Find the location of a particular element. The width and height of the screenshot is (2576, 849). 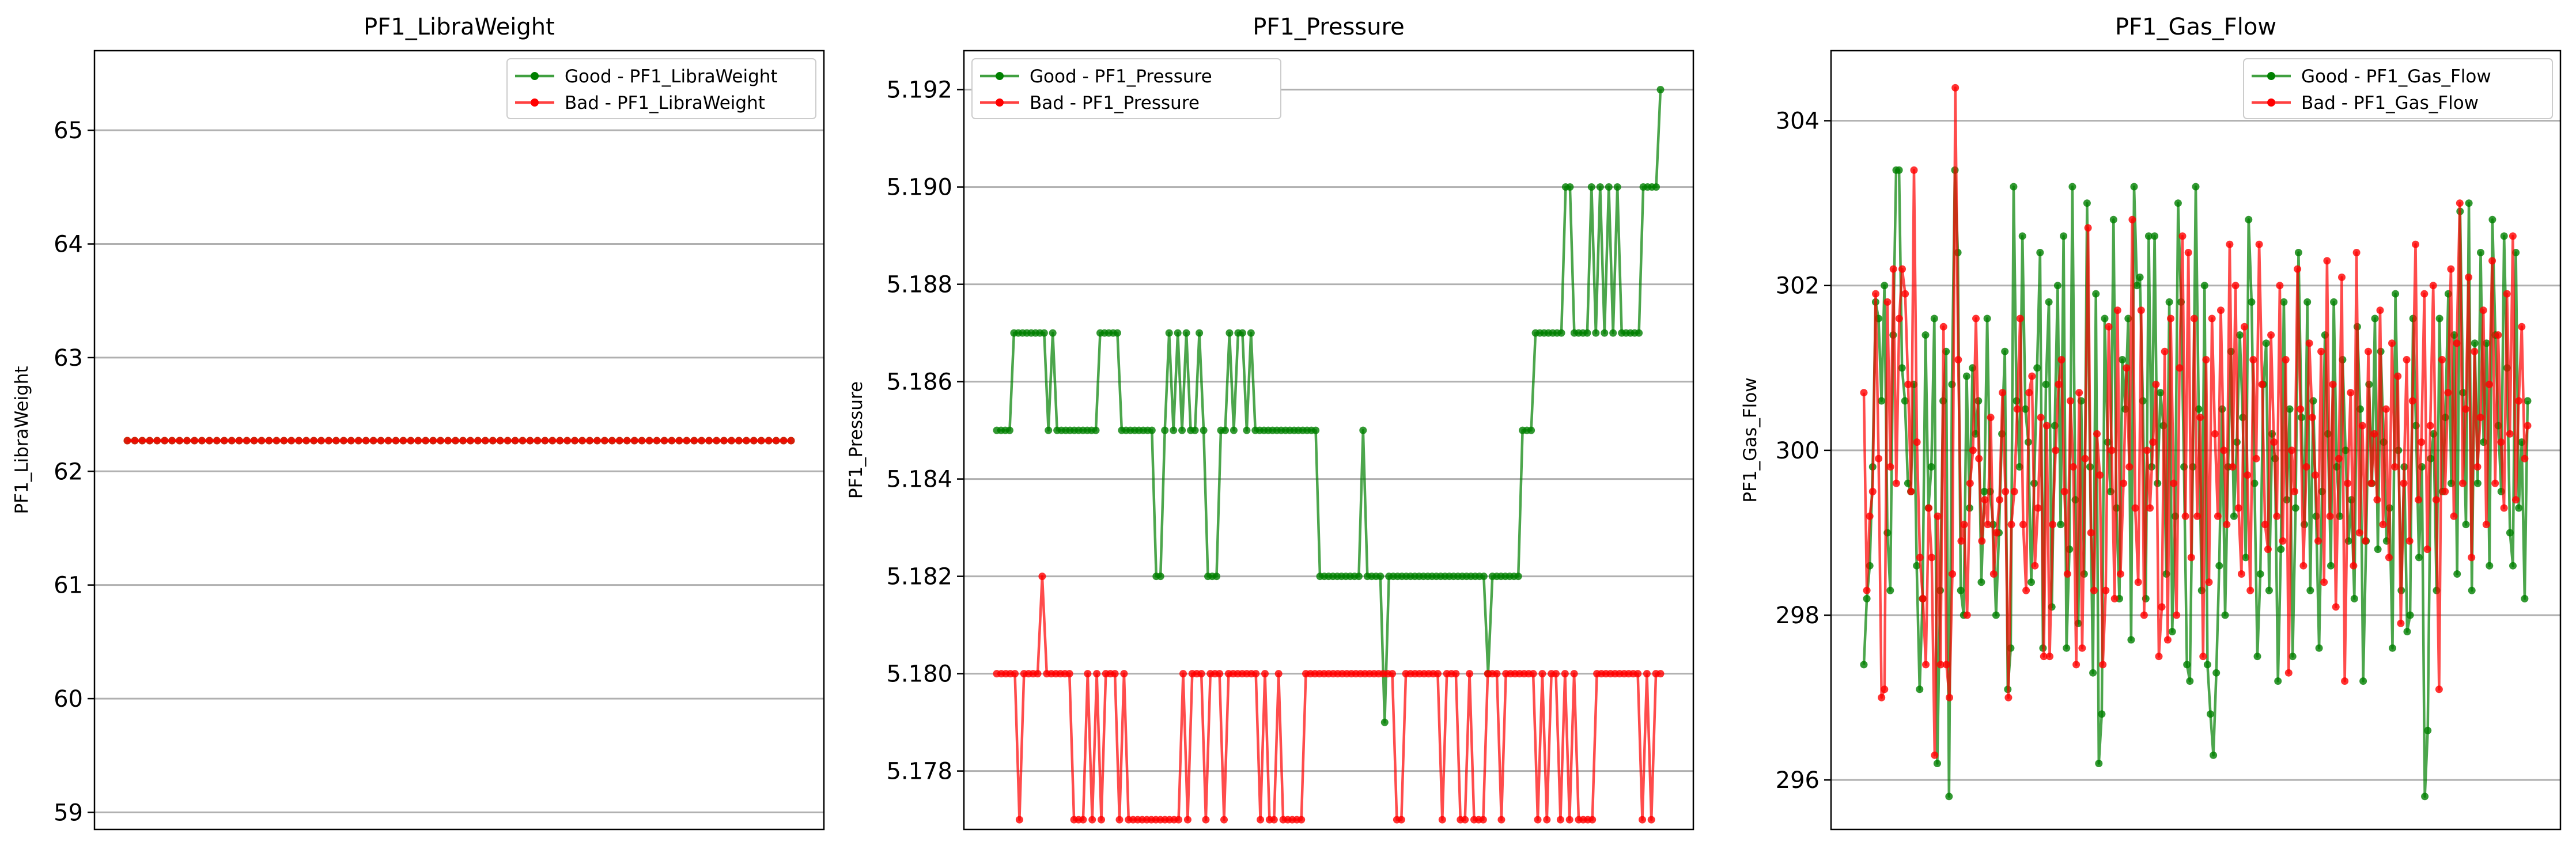

y-tick-label: 5.190 is located at coordinates (919, 188).